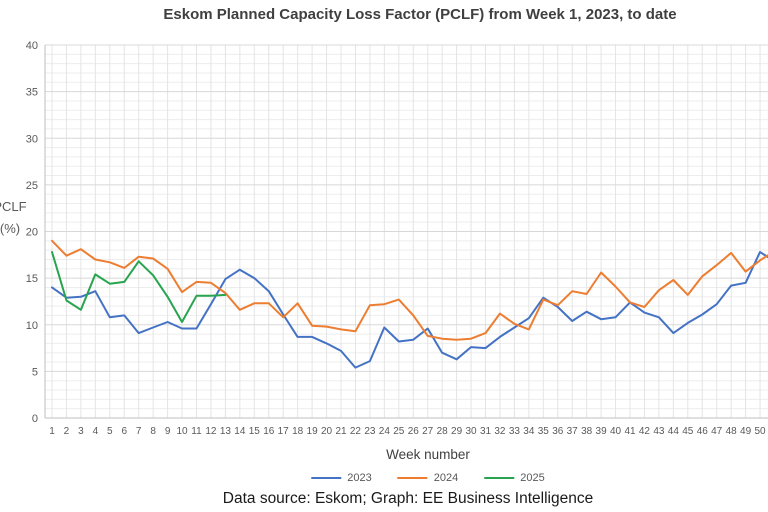 The height and width of the screenshot is (512, 768). What do you see at coordinates (573, 431) in the screenshot?
I see `svg-text: 37` at bounding box center [573, 431].